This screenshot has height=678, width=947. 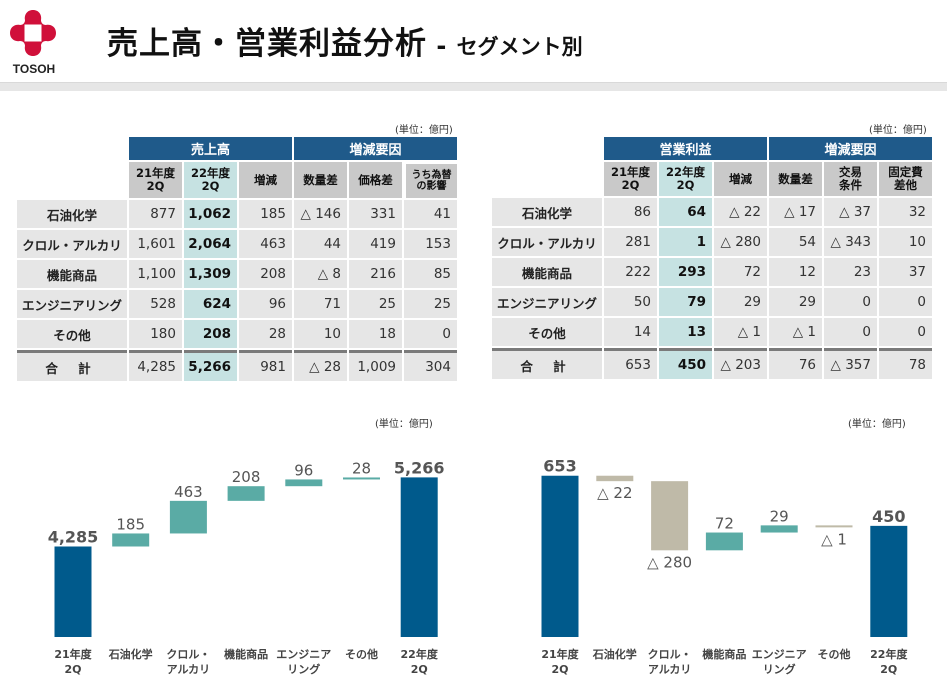 What do you see at coordinates (265, 274) in the screenshot?
I see `table-cell: 208` at bounding box center [265, 274].